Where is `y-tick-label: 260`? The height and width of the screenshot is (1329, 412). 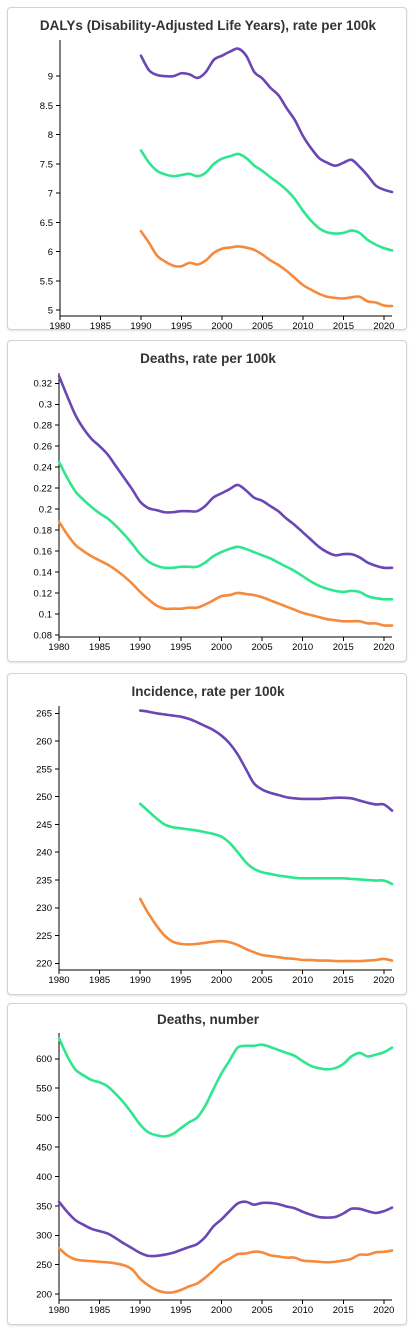
y-tick-label: 260 is located at coordinates (44, 742).